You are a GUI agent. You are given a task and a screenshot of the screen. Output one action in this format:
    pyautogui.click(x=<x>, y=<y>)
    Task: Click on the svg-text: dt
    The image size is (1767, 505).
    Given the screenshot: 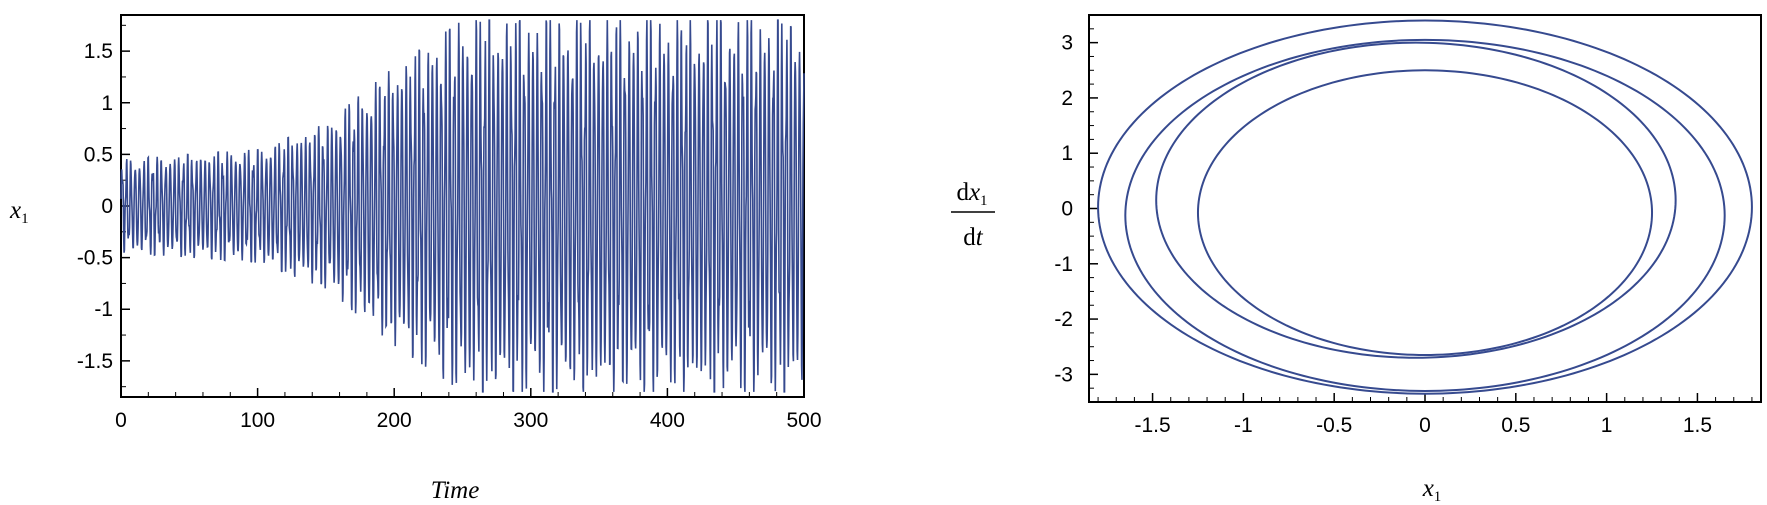 What is the action you would take?
    pyautogui.click(x=973, y=237)
    